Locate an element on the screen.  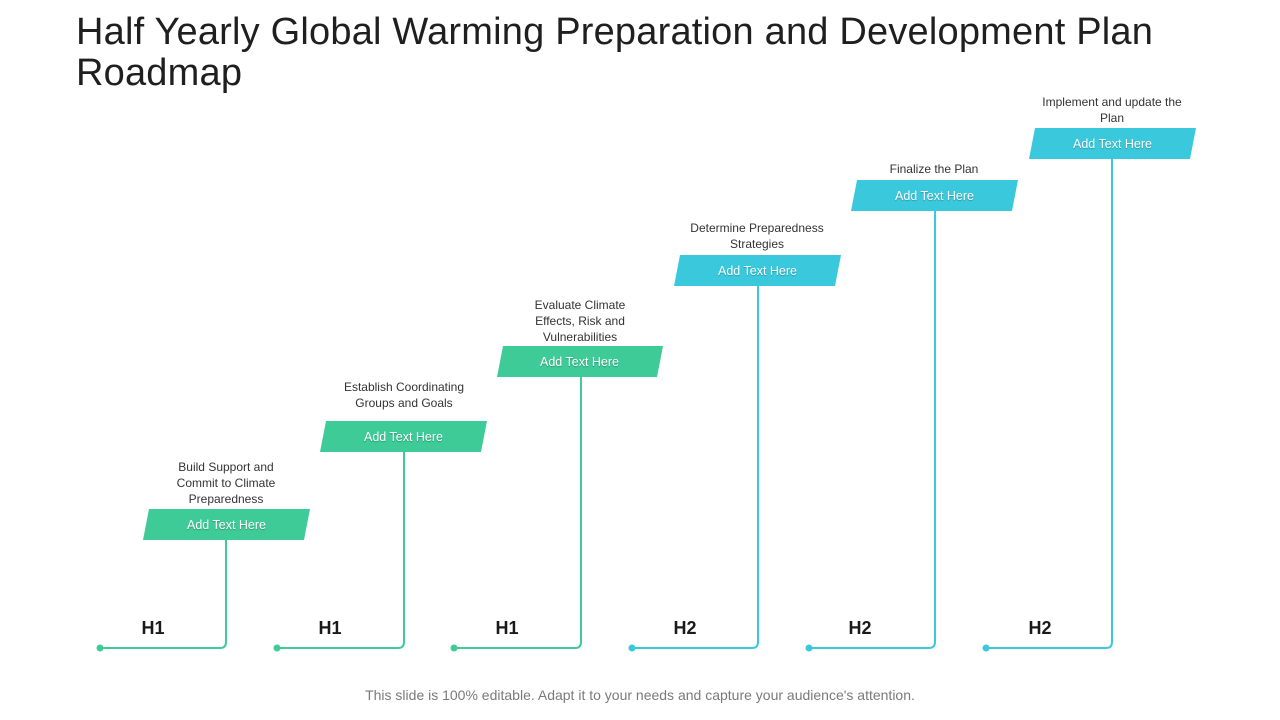
step-3-half-label: H1 is located at coordinates (507, 628).